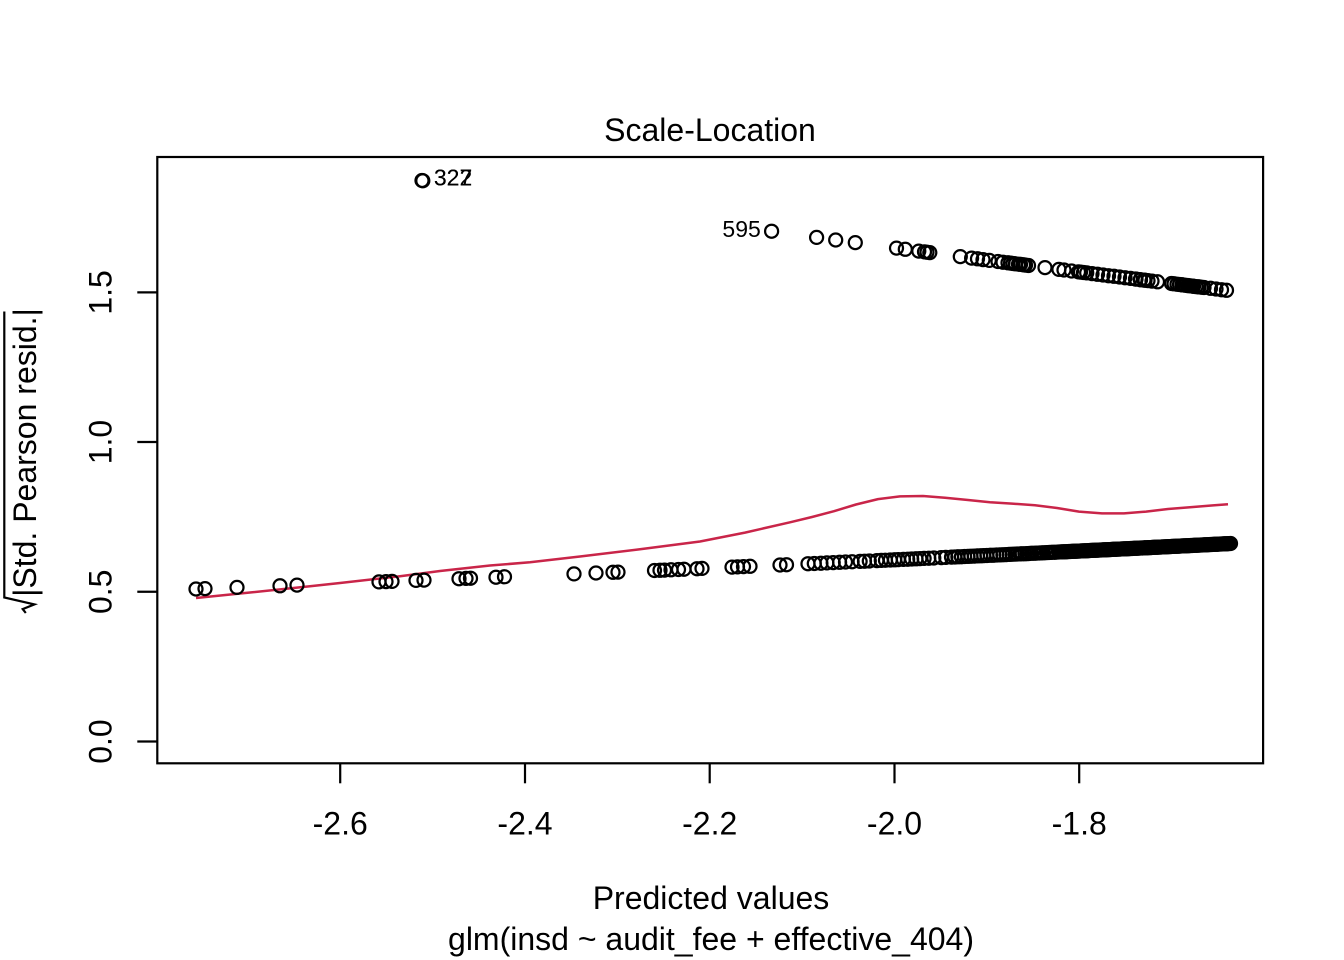  What do you see at coordinates (524, 823) in the screenshot?
I see `svg-text: -2.4` at bounding box center [524, 823].